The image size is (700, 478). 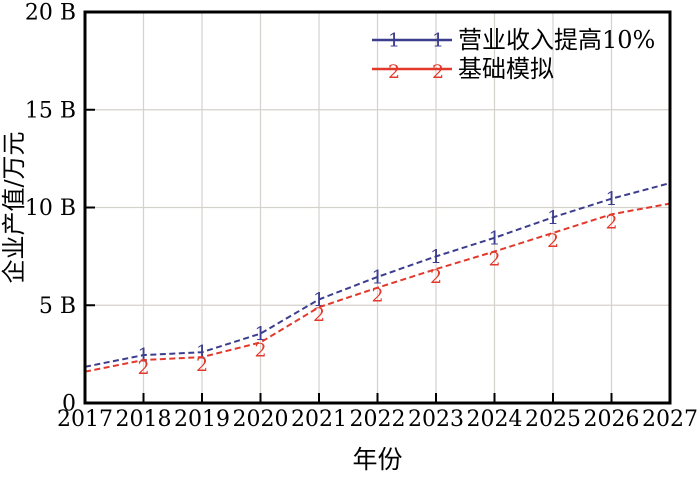 I want to click on x-tick-label: 2024, so click(x=495, y=419).